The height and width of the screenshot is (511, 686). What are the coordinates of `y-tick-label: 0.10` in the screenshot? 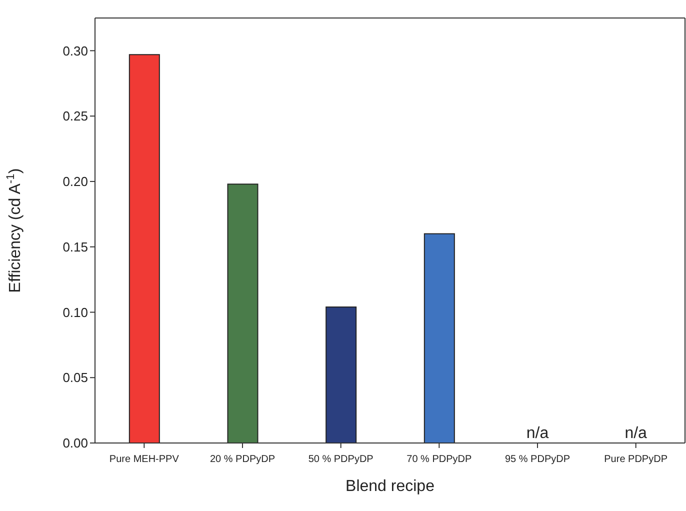 It's located at (75, 312).